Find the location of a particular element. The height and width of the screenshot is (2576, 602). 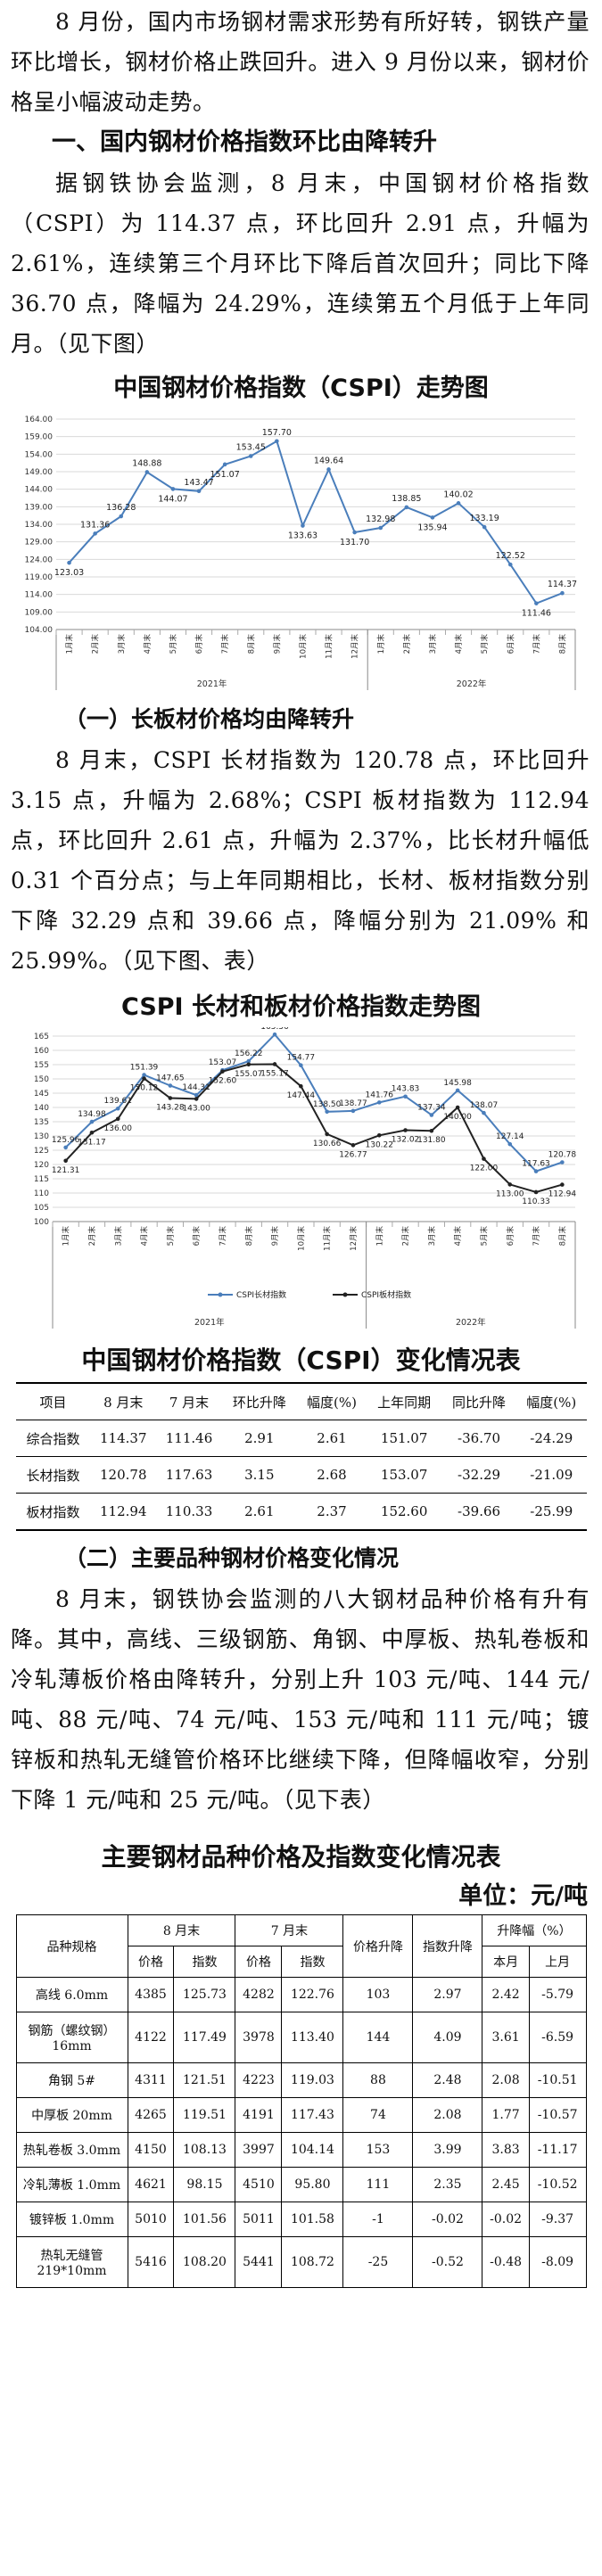

data-label: 153.45 is located at coordinates (250, 447).